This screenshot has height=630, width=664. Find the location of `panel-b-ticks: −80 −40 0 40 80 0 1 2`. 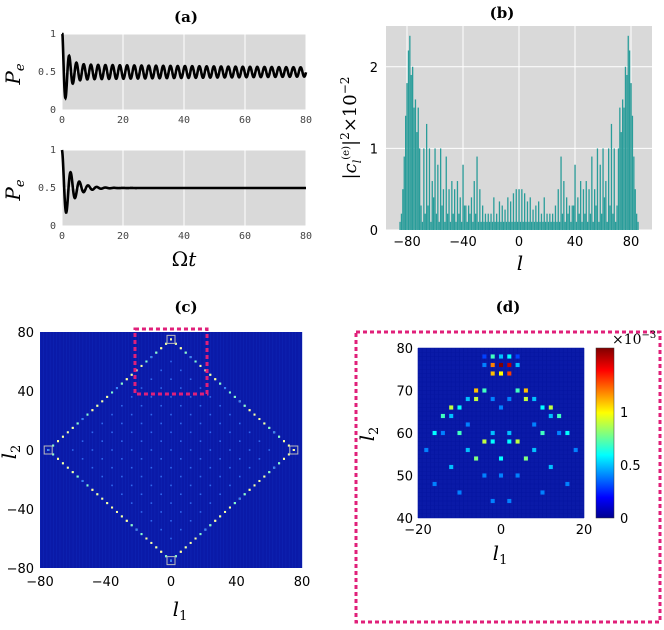

panel-b-ticks: −80 −40 0 40 80 0 1 2 is located at coordinates (505, 155).